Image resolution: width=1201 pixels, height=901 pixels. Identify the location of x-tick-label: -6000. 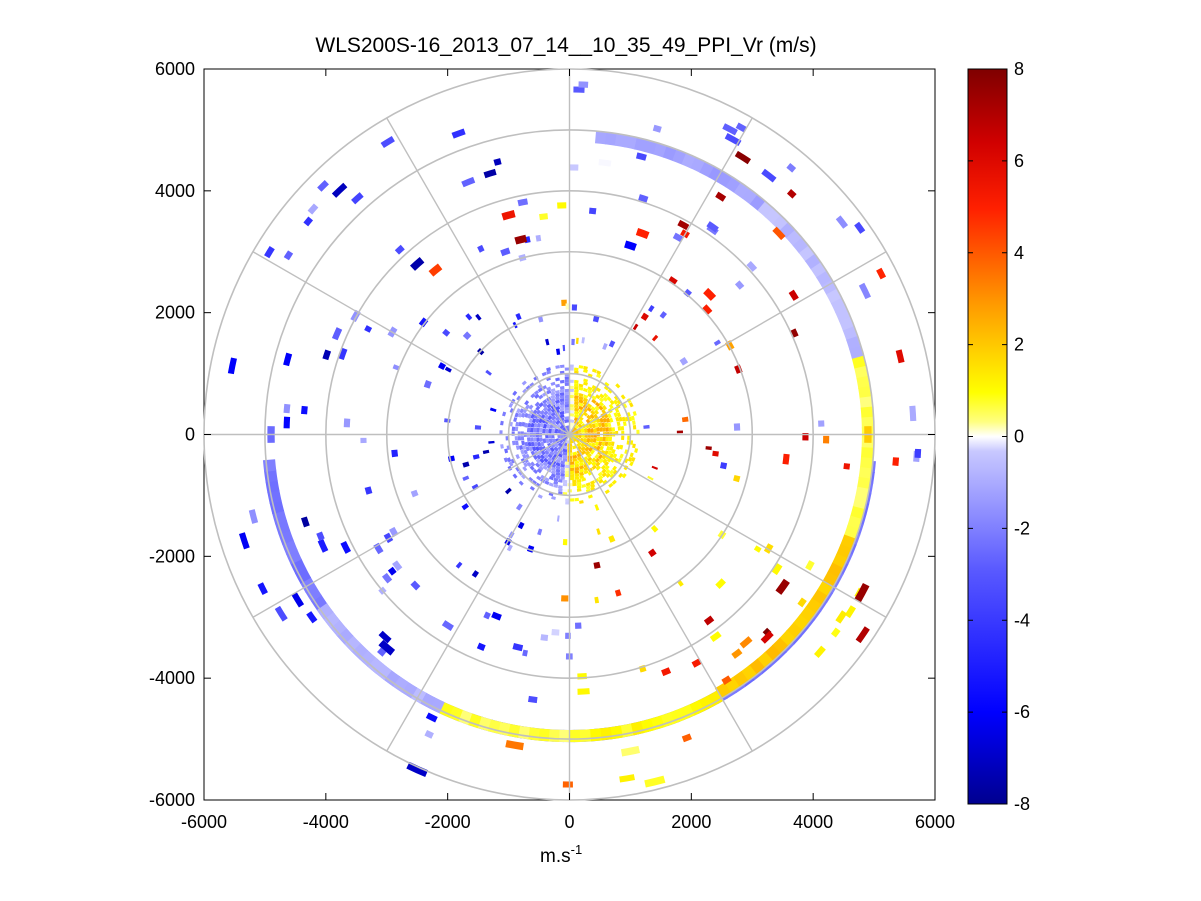
(204, 822).